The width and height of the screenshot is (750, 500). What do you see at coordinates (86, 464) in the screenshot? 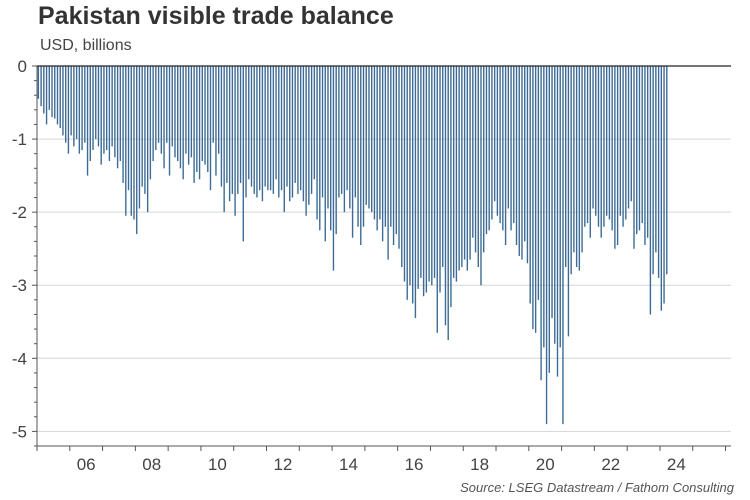
I see `x-tick-label: 06` at bounding box center [86, 464].